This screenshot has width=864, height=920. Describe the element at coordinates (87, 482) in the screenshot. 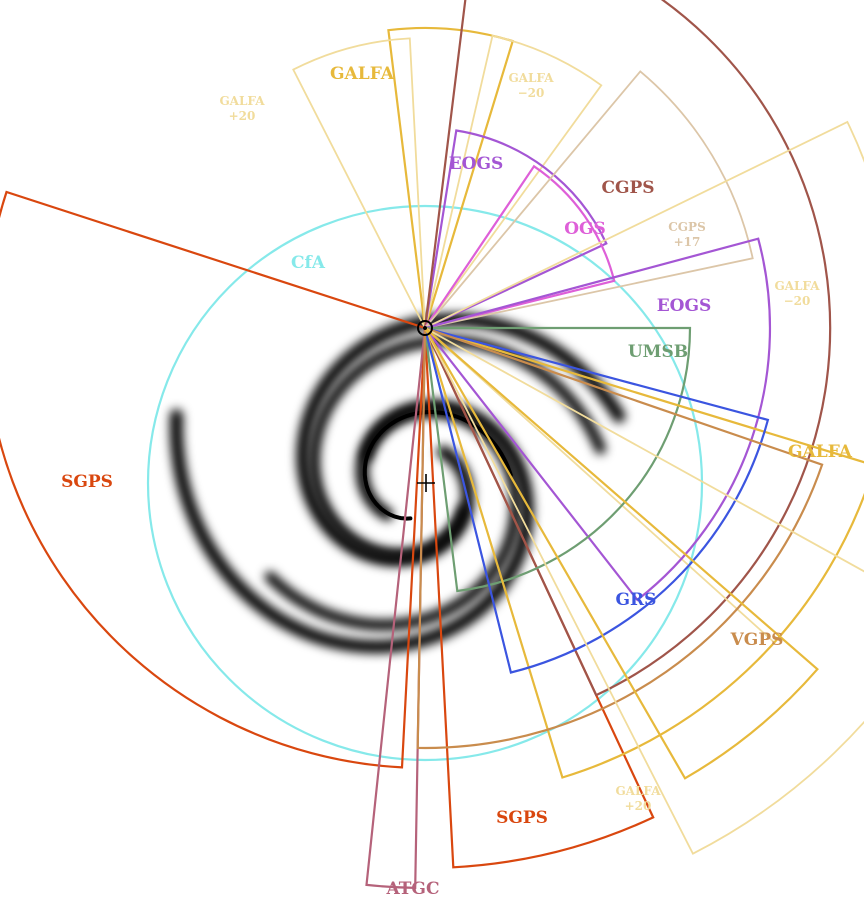

I see `sgps-large-label: SGPS` at that location.